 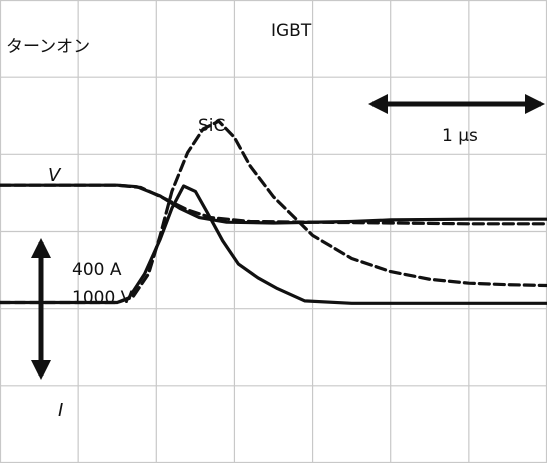 I want to click on sic-label: SiC, so click(x=211, y=126).